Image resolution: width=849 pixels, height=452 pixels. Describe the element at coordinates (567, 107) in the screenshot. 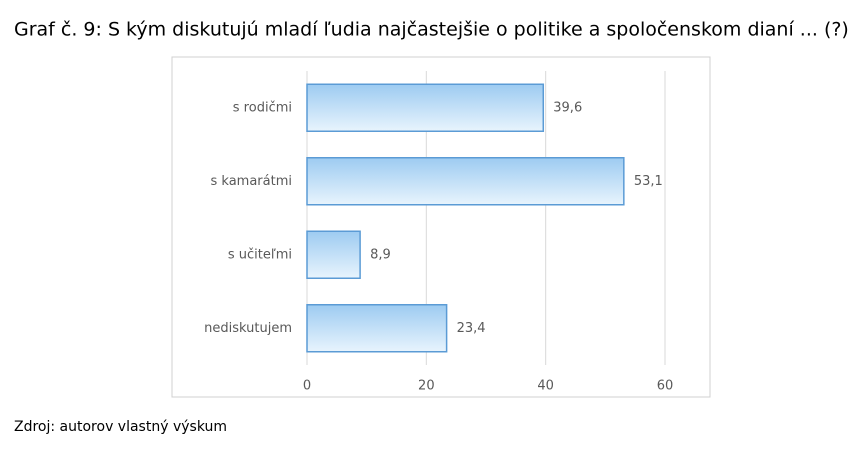

I see `value-label: 39,6` at that location.